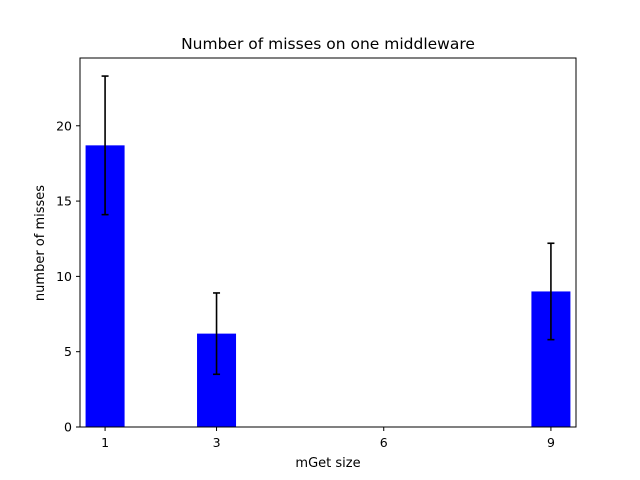 Image resolution: width=640 pixels, height=480 pixels. I want to click on x-axis-label: mGet size, so click(327, 463).